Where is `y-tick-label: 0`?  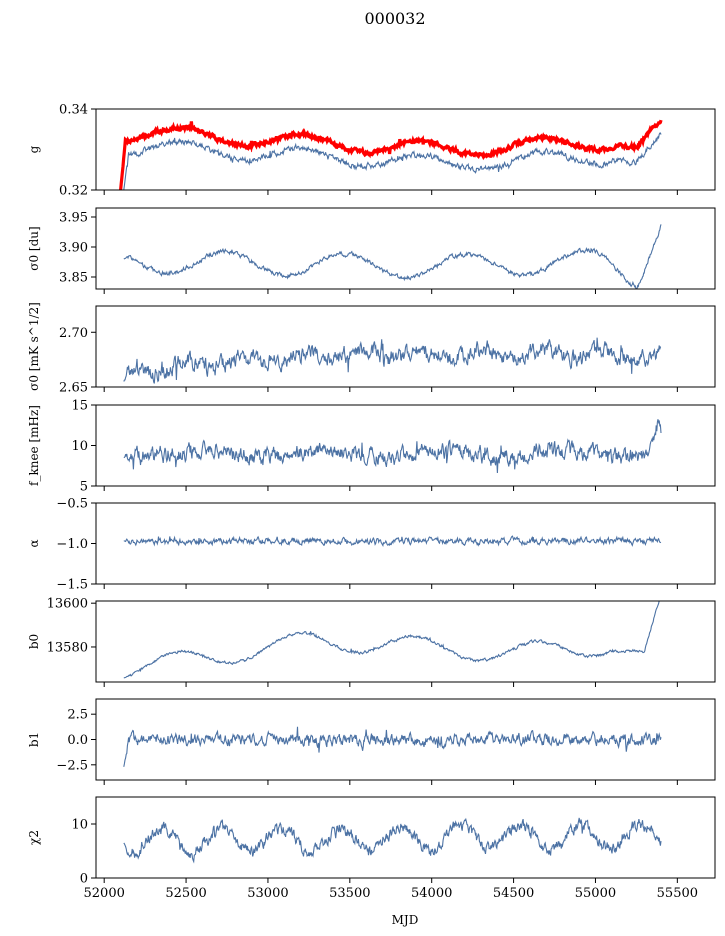
y-tick-label: 0 is located at coordinates (84, 879).